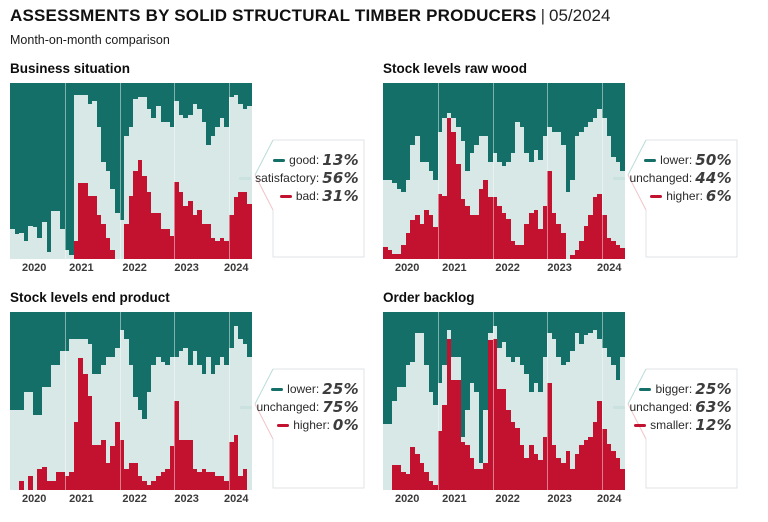  I want to click on segment-satisfactory, so click(149, 151).